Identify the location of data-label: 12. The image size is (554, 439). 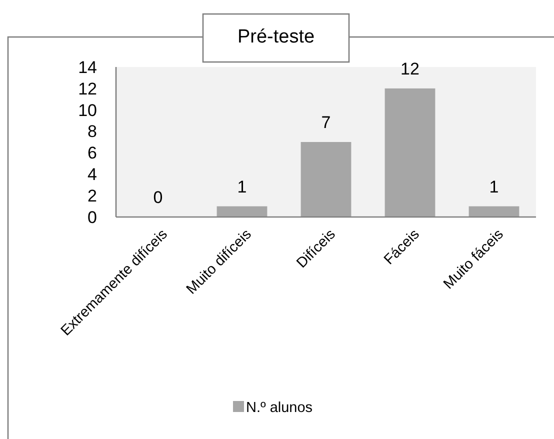
(410, 68).